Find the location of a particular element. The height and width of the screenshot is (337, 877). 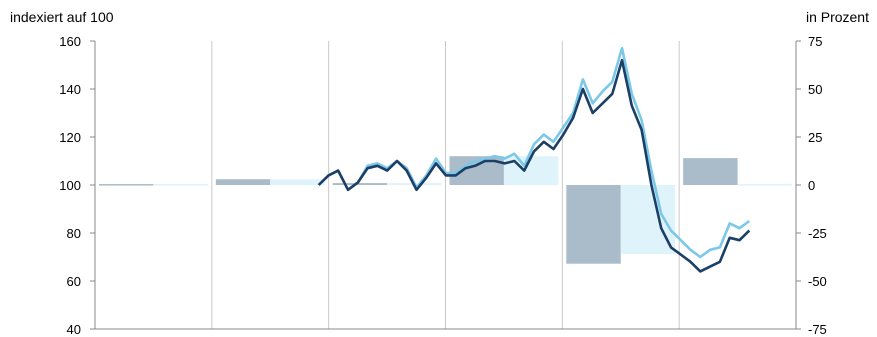

left-tick-label: 60 is located at coordinates (74, 281).